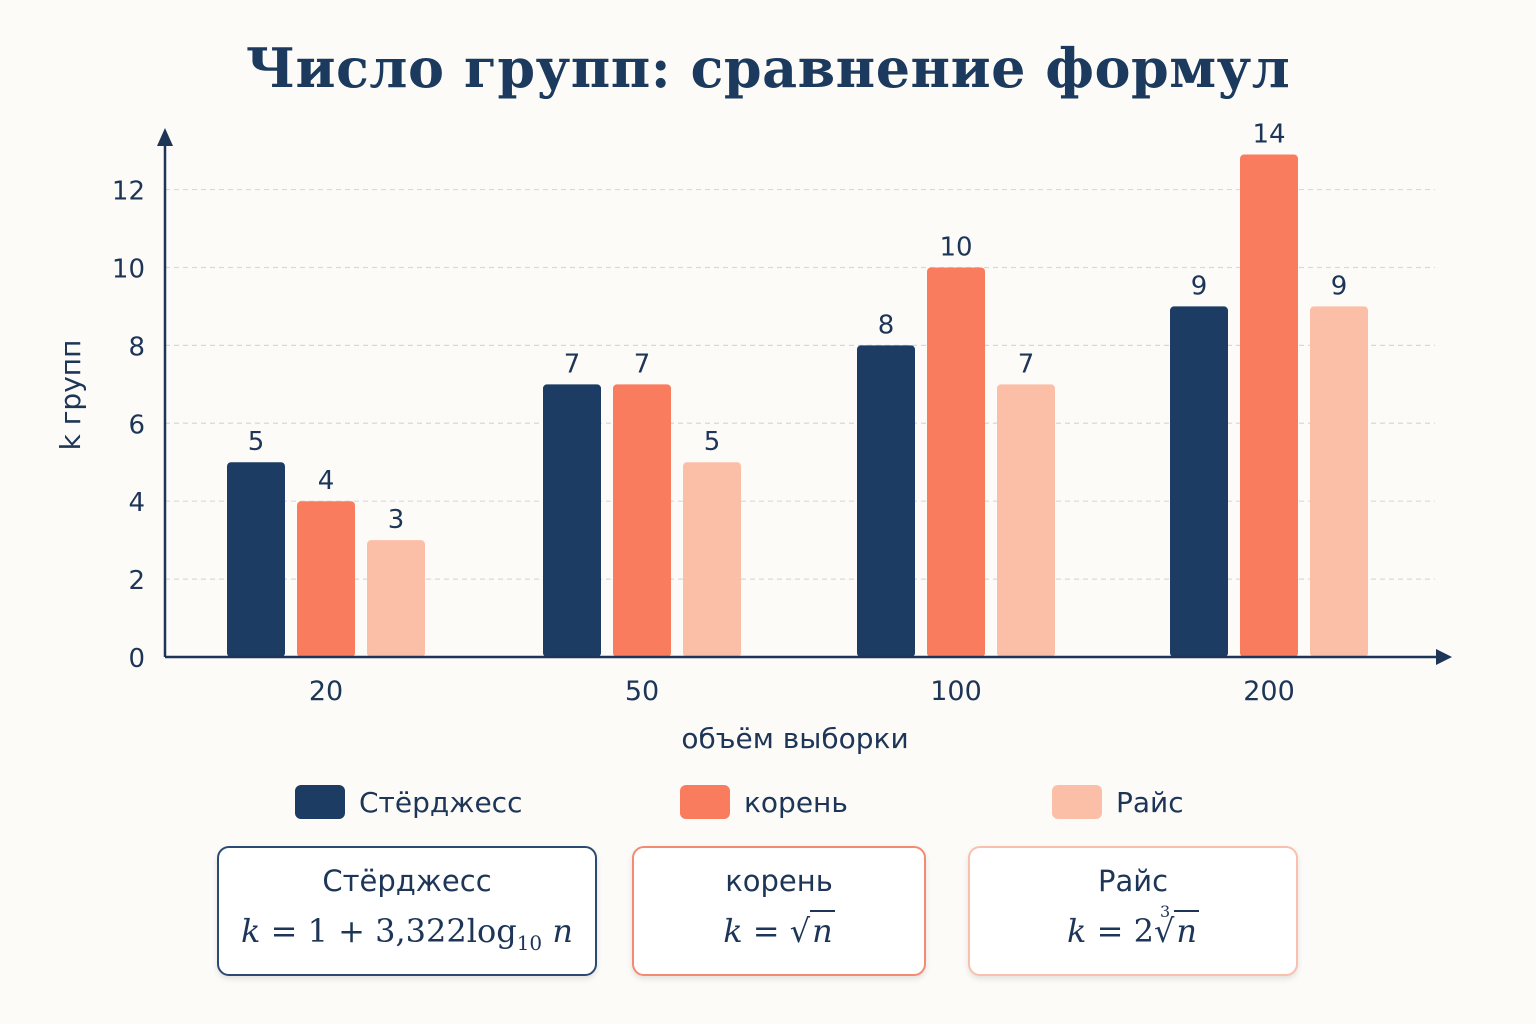 Image resolution: width=1536 pixels, height=1024 pixels. I want to click on data-label: 4, so click(326, 481).